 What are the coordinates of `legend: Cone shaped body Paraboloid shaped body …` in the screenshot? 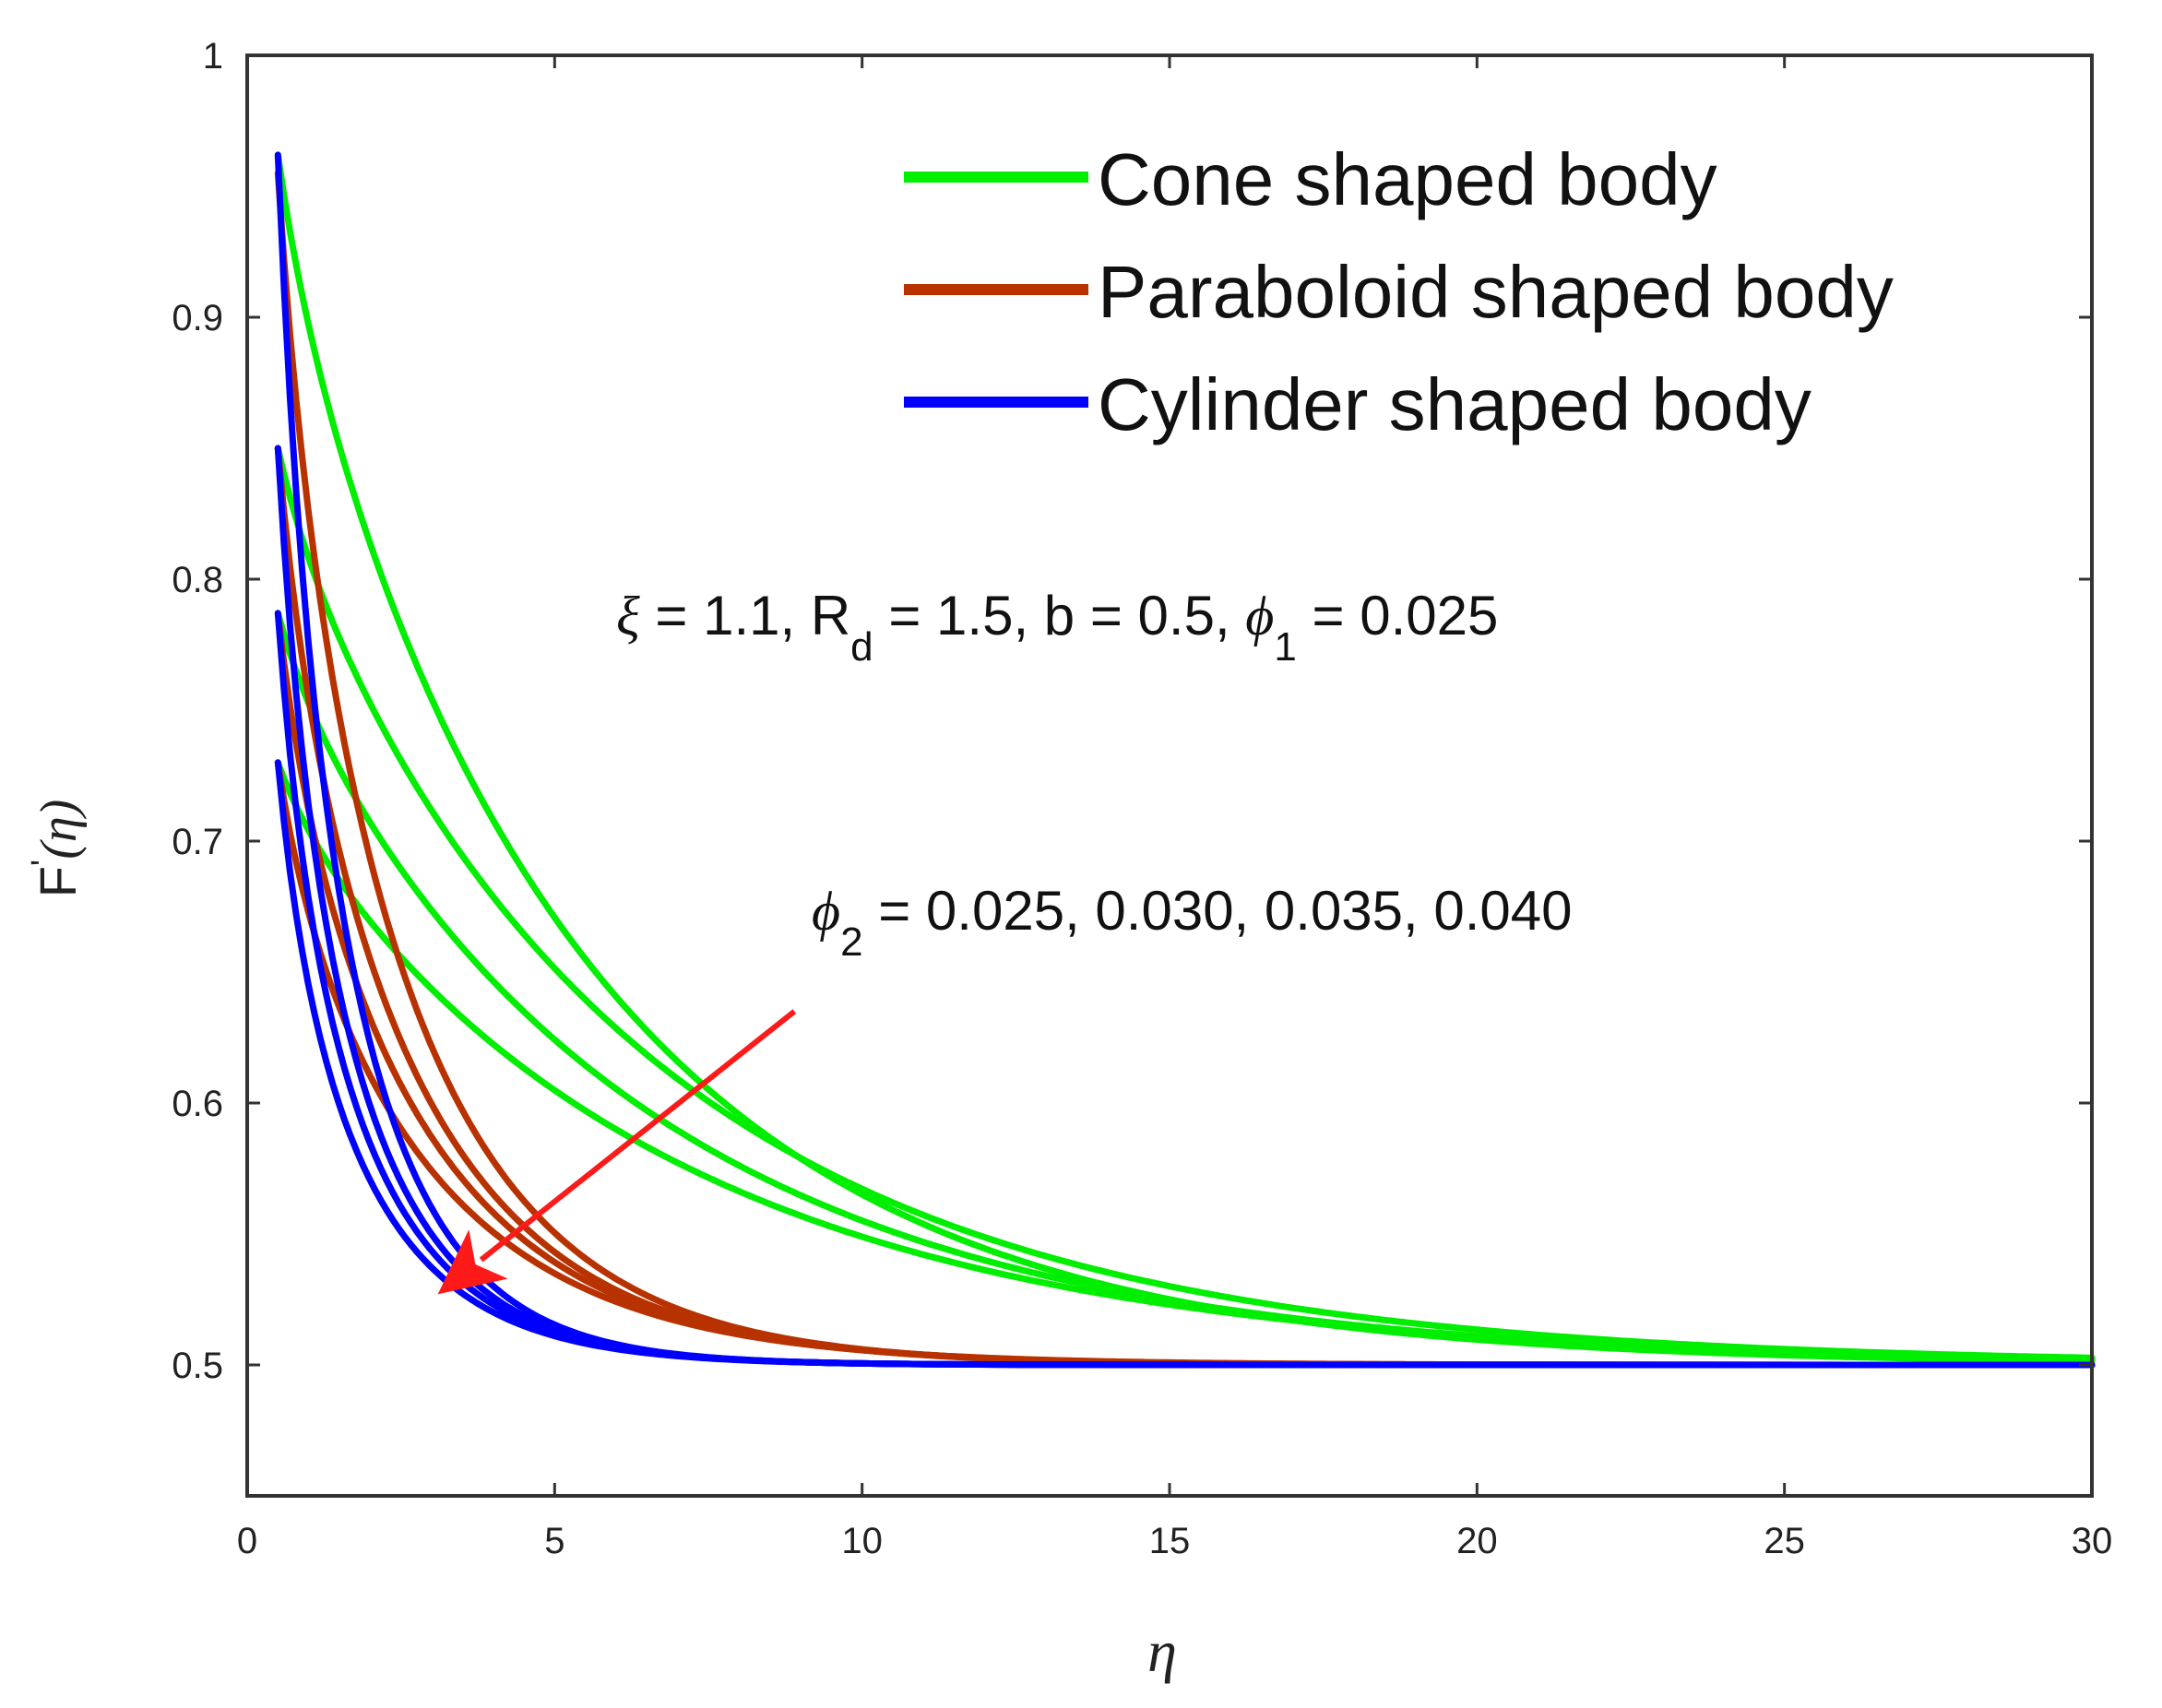 It's located at (1399, 291).